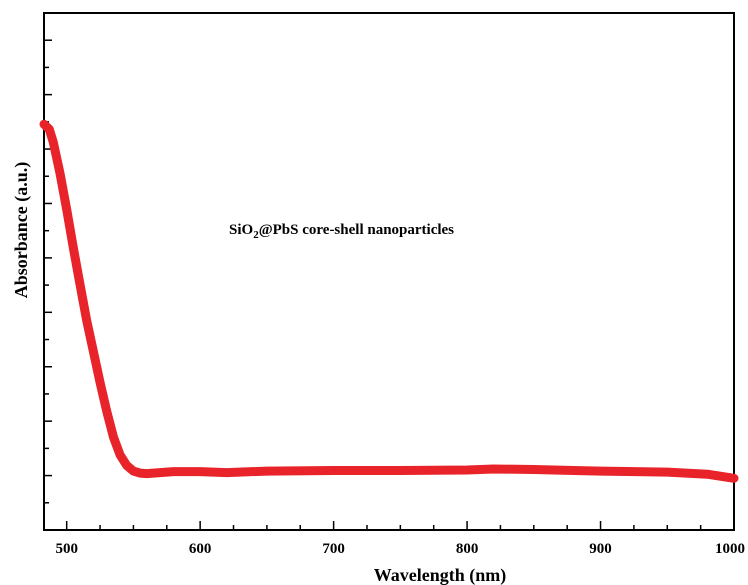 The height and width of the screenshot is (585, 748). What do you see at coordinates (333, 549) in the screenshot?
I see `x-tick-label: 700` at bounding box center [333, 549].